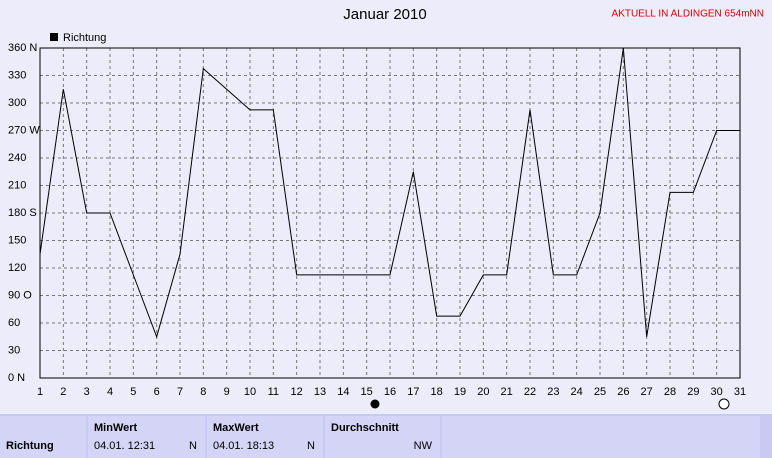  What do you see at coordinates (483, 392) in the screenshot?
I see `x-tick-label: 20` at bounding box center [483, 392].